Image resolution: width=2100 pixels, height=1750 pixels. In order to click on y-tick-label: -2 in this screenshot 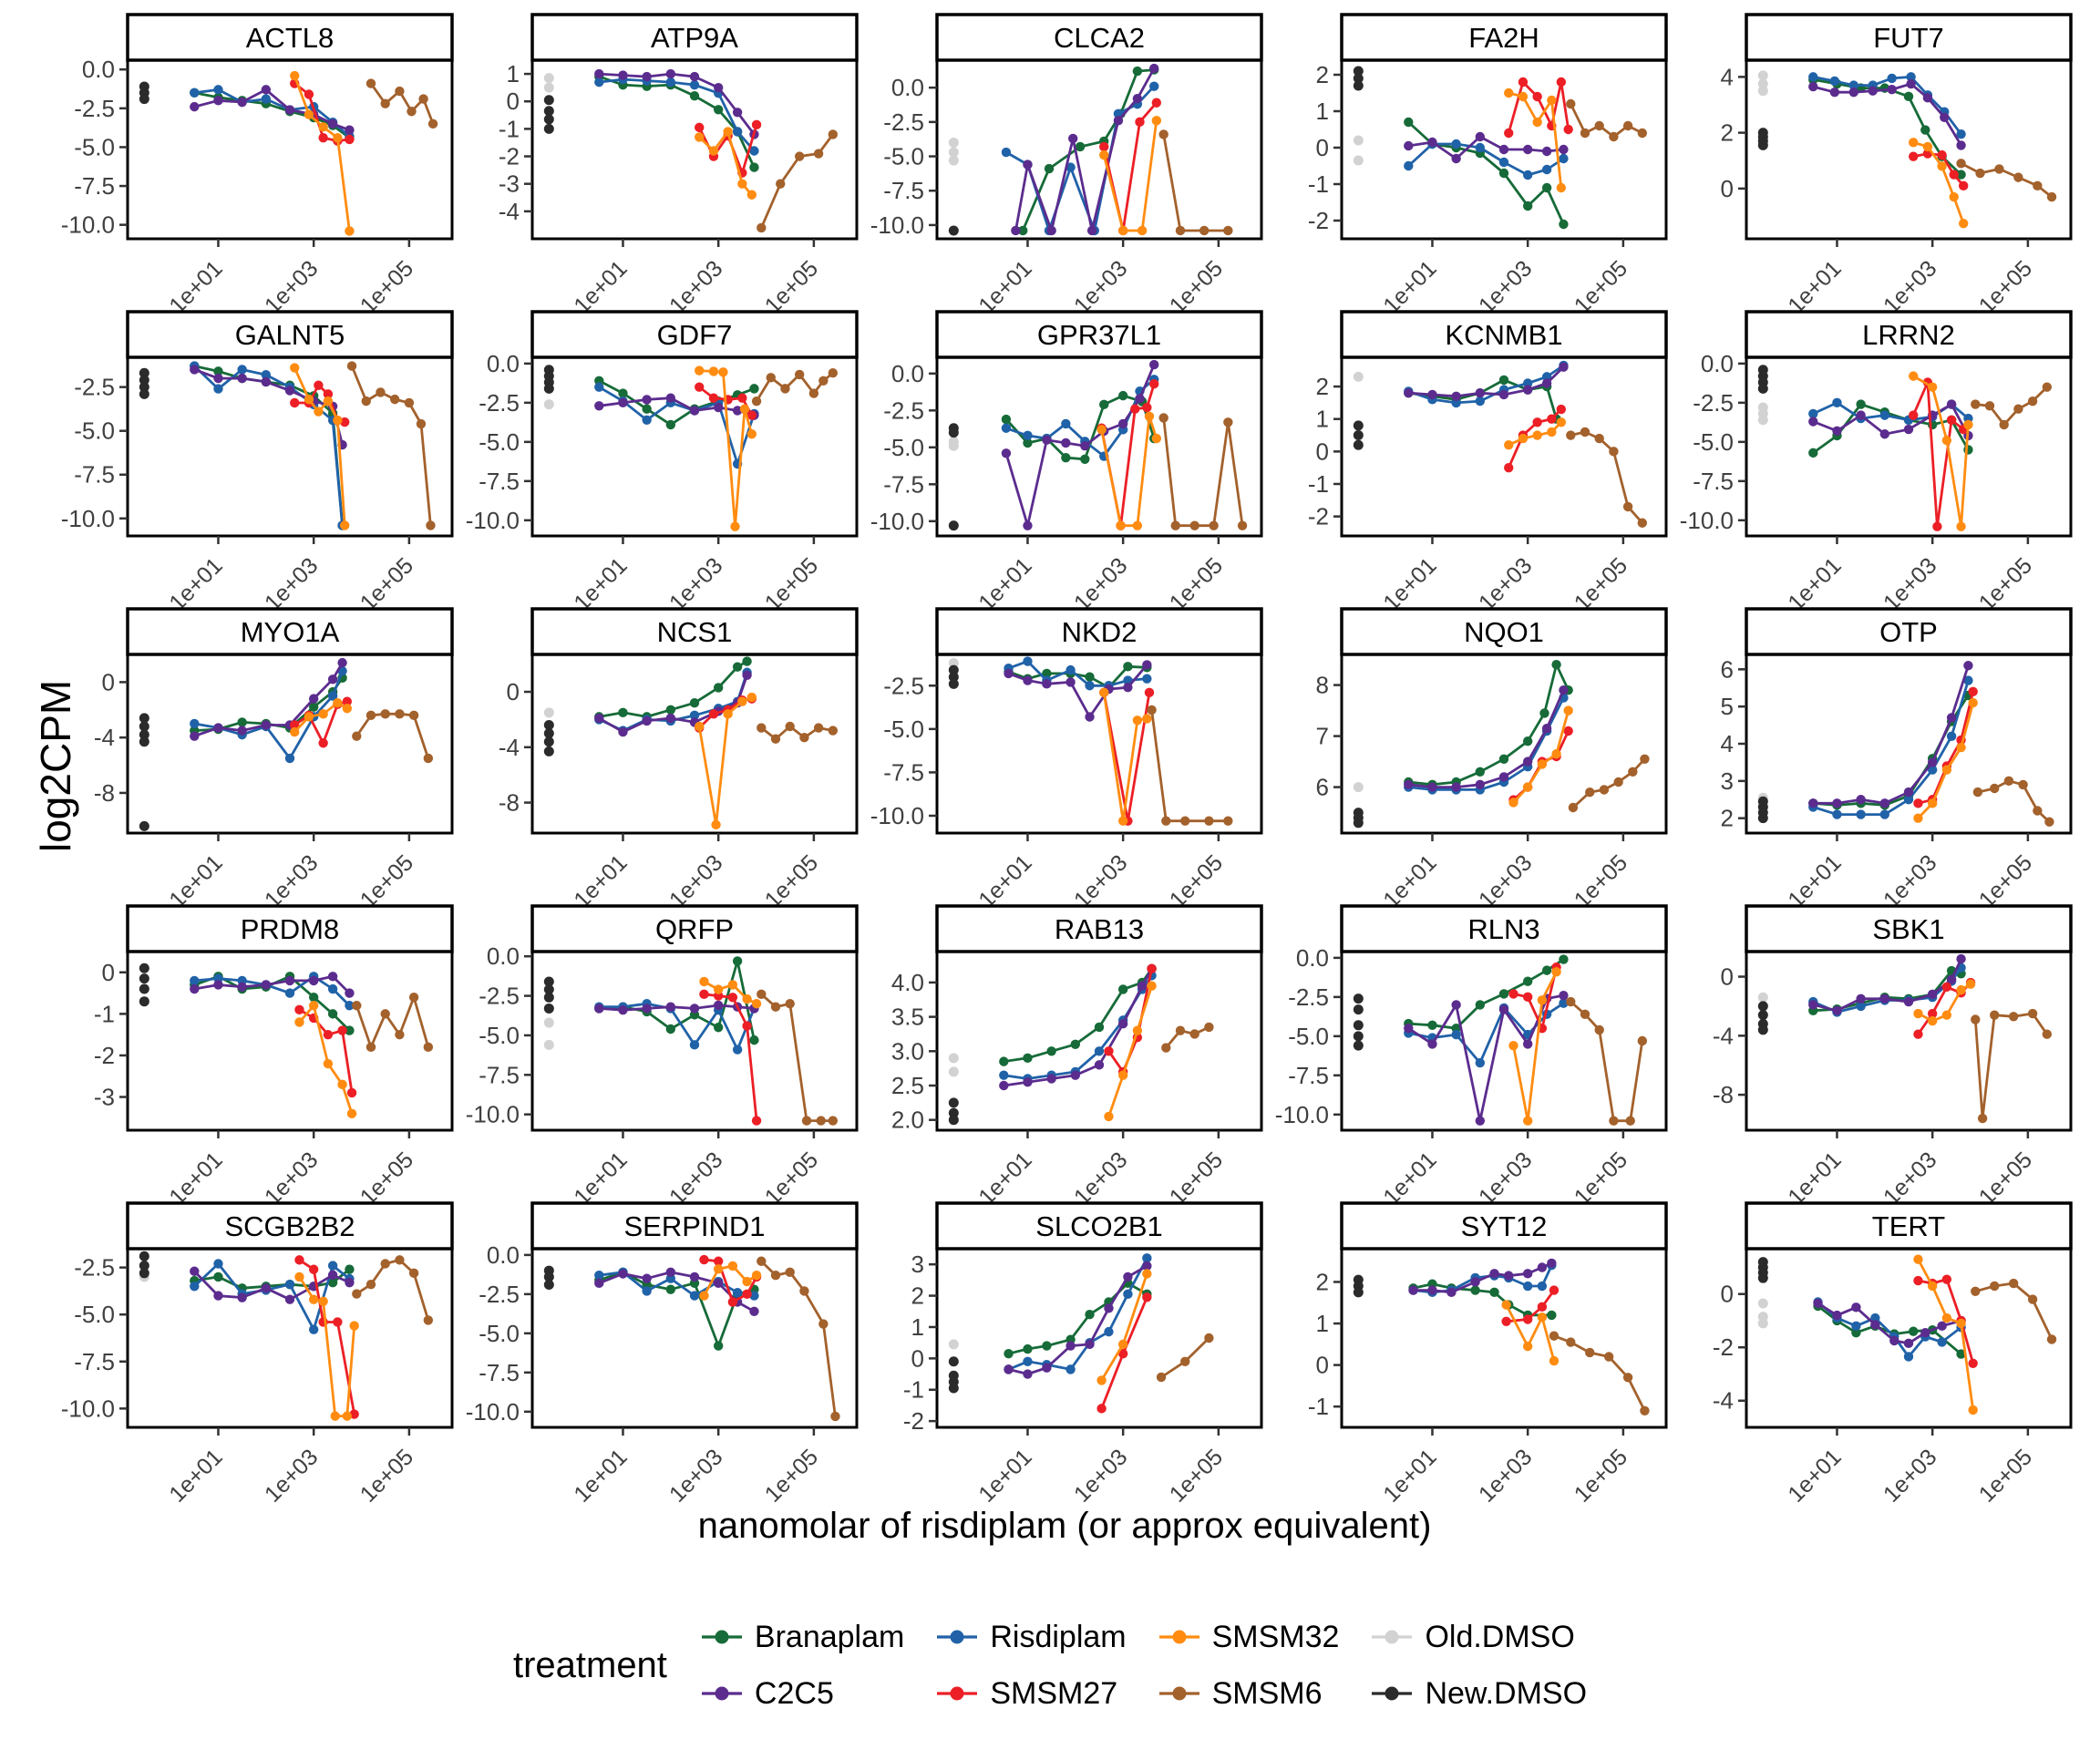, I will do `click(510, 156)`.